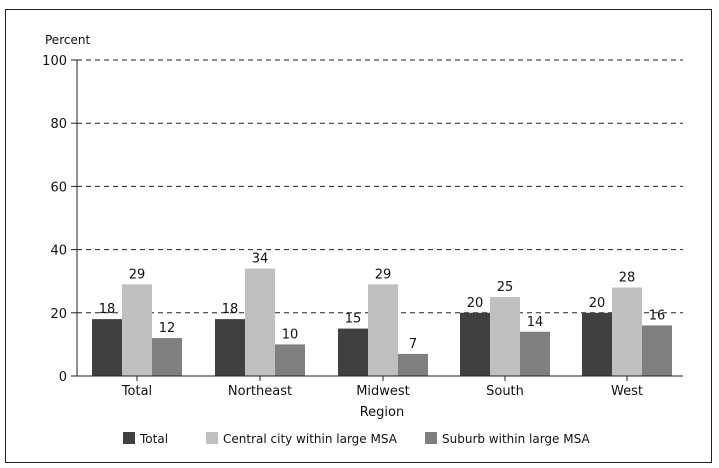 The image size is (719, 468). Describe the element at coordinates (153, 439) in the screenshot. I see `legend-label: Total` at that location.